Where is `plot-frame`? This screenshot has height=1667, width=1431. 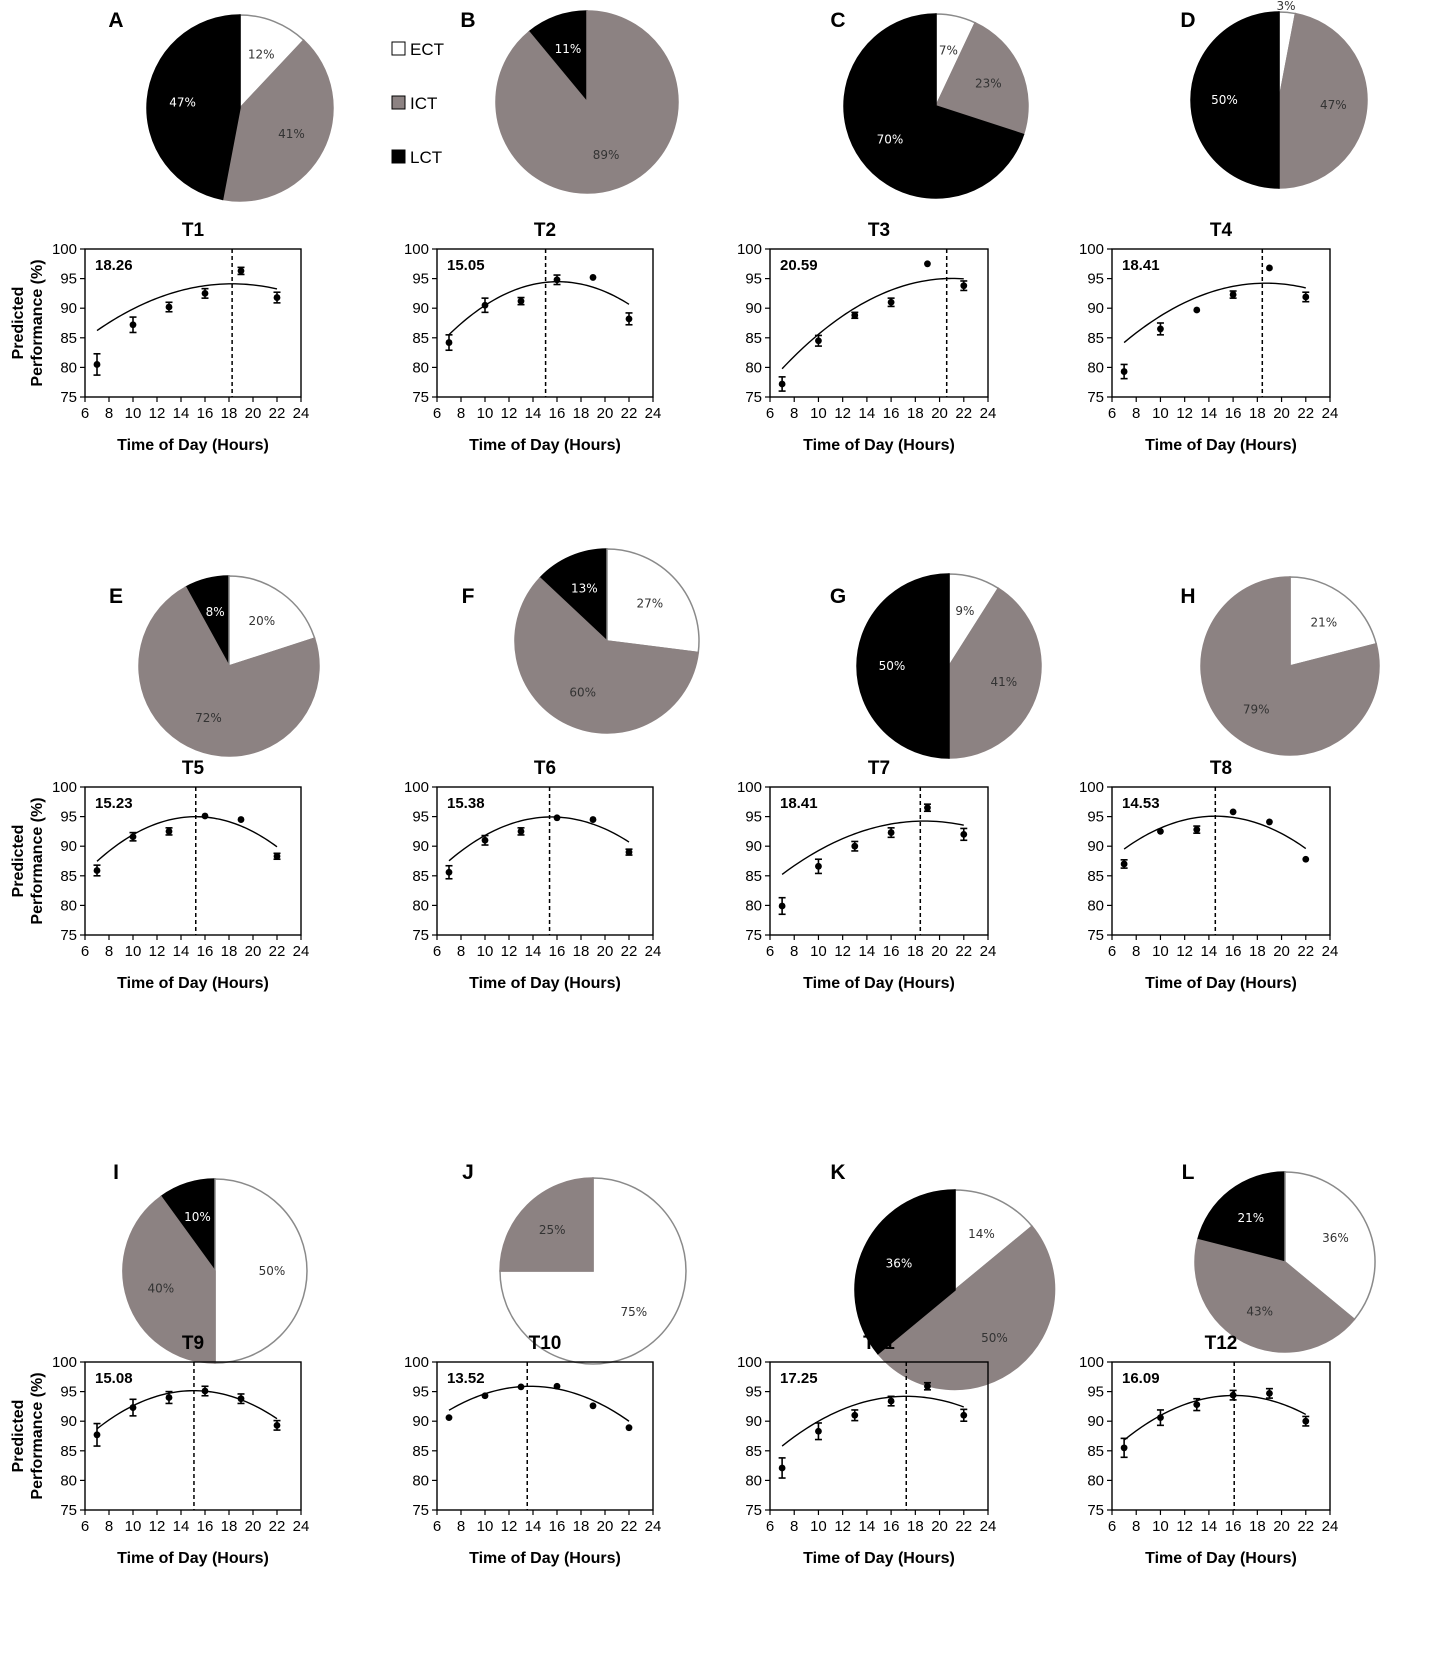
plot-frame is located at coordinates (1221, 861).